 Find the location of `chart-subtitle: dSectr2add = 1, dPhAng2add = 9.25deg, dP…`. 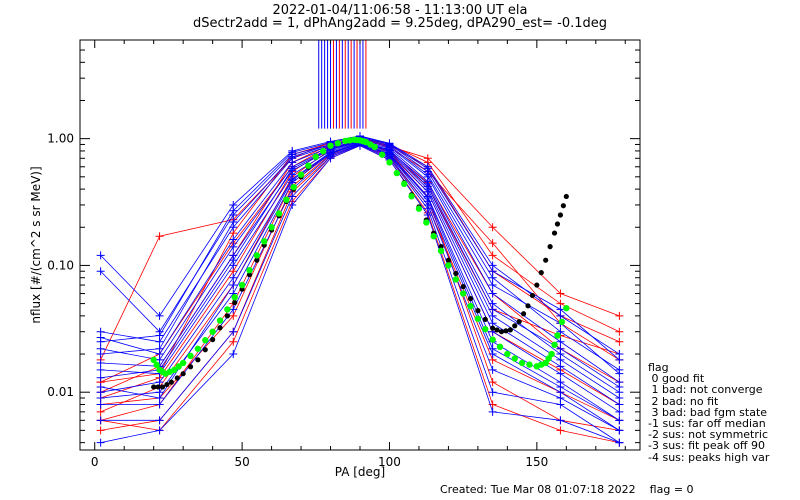

chart-subtitle: dSectr2add = 1, dPhAng2add = 9.25deg, dP… is located at coordinates (400, 23).